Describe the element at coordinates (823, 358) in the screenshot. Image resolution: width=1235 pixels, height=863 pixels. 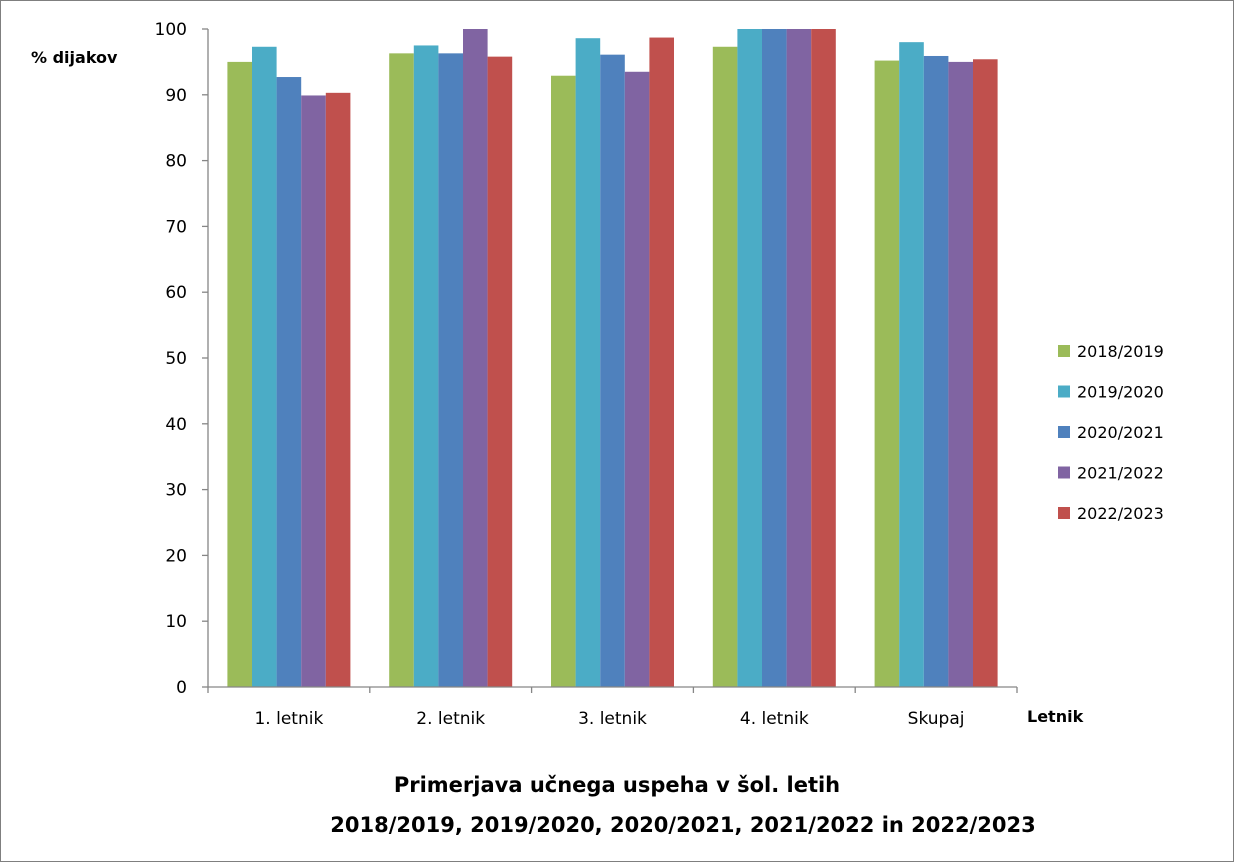
I see `bar-4-letnik-2022-2023` at that location.